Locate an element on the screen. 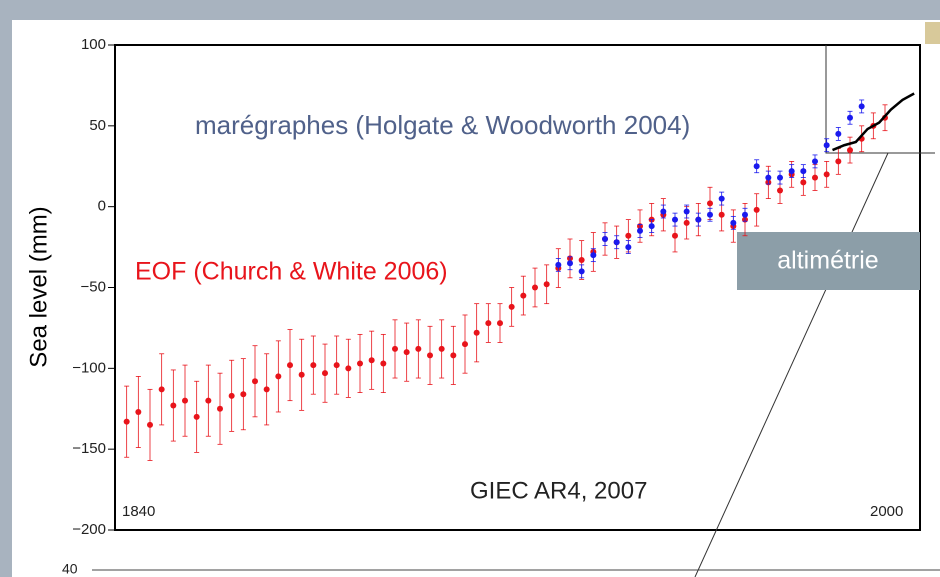 The image size is (940, 577). zoom-box is located at coordinates (880, 99).